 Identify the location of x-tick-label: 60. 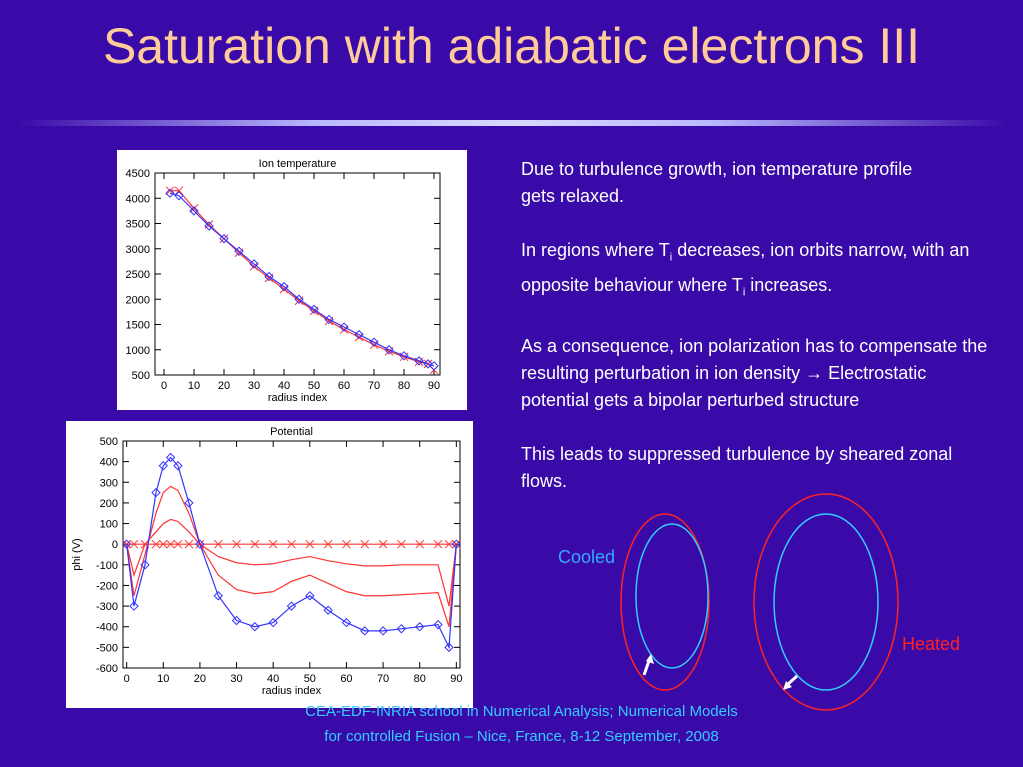
(344, 386).